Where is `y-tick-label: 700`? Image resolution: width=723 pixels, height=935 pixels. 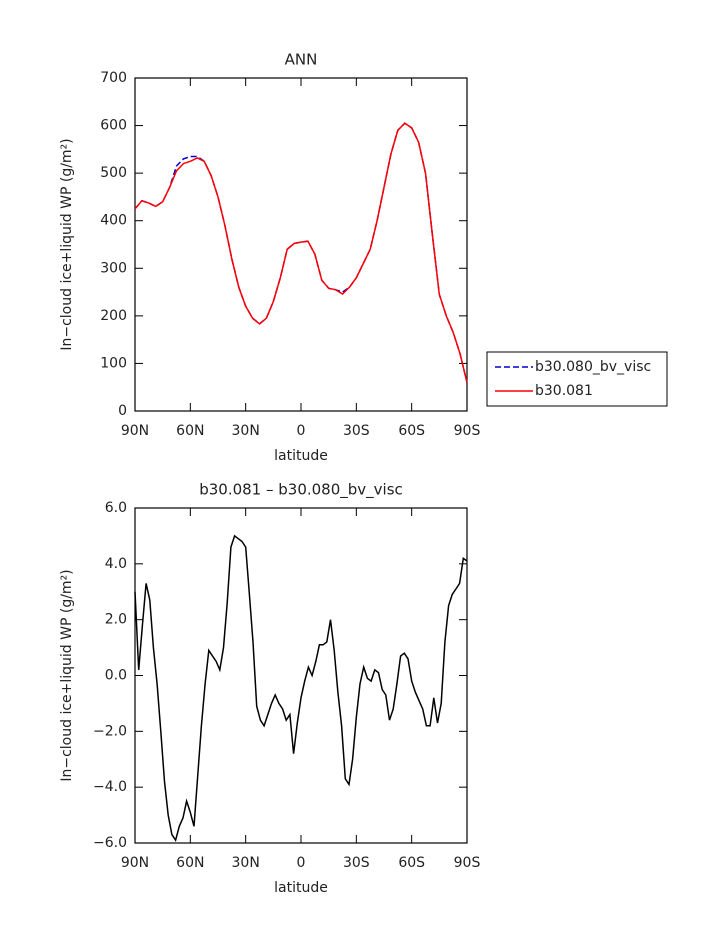 y-tick-label: 700 is located at coordinates (113, 78).